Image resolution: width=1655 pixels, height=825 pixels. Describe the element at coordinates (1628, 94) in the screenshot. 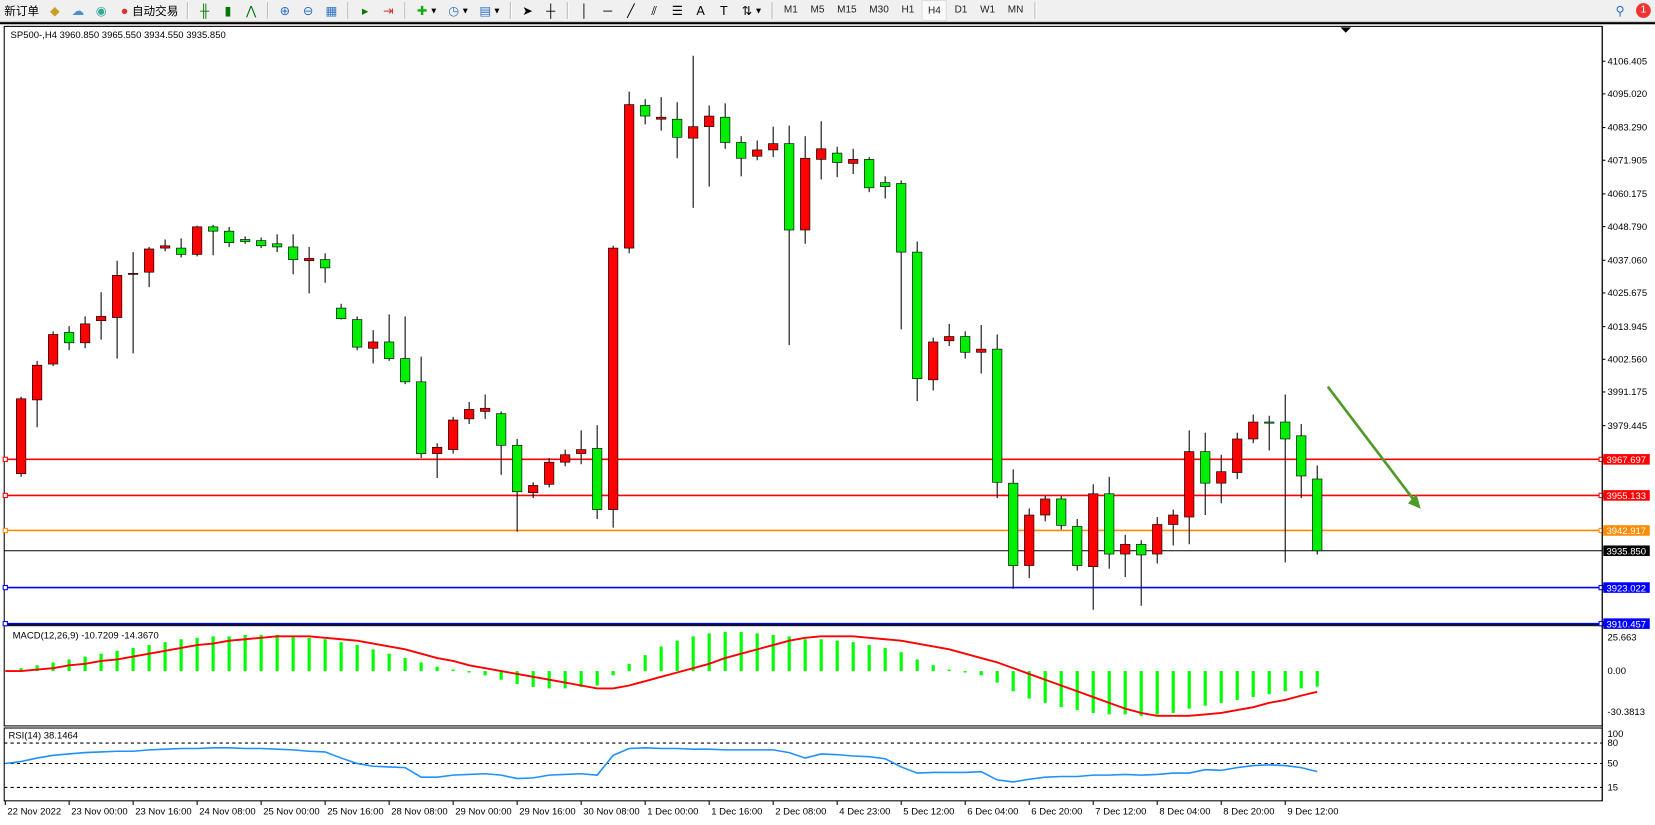

I see `price-tick-label: 4095.020` at that location.